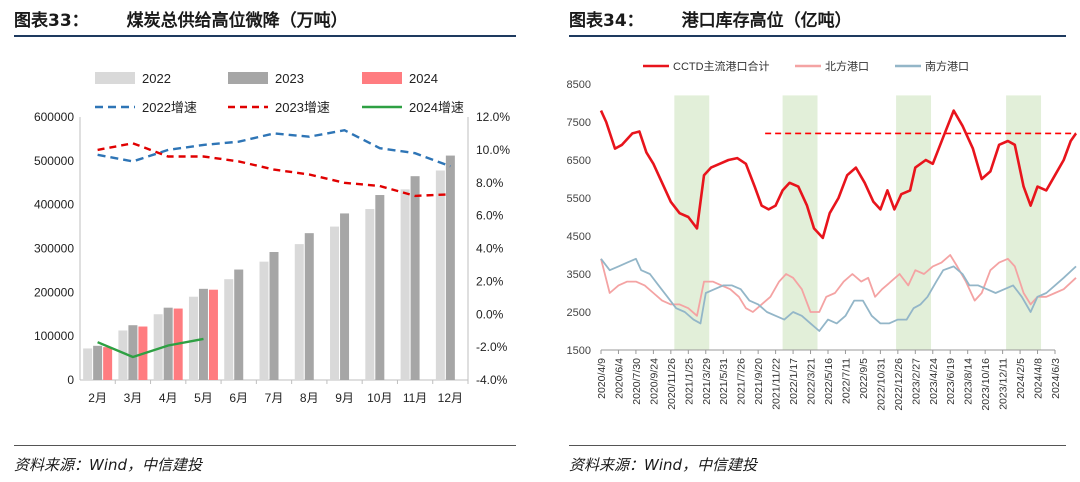  Describe the element at coordinates (382, 78) in the screenshot. I see `legend-swatch-2024` at that location.